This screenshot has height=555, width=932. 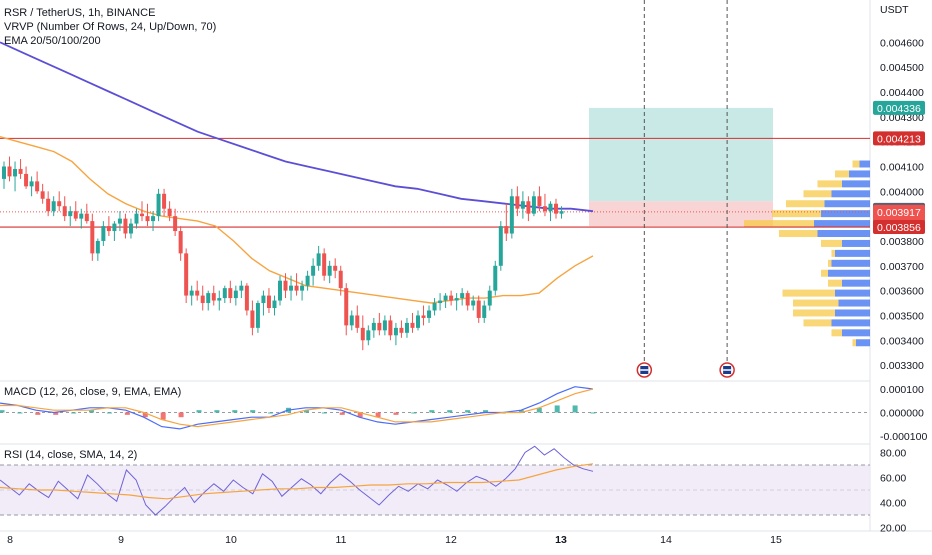 I want to click on ema-legend: EMA 20/50/100/200, so click(x=52, y=41).